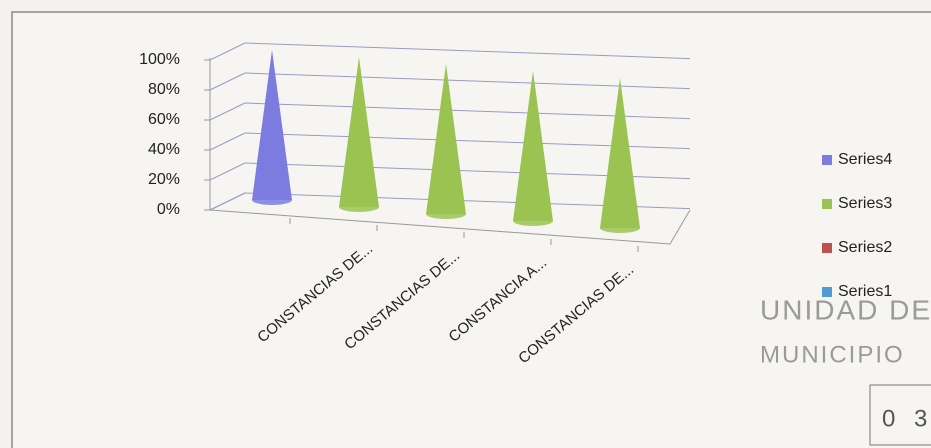  Describe the element at coordinates (865, 291) in the screenshot. I see `legend-label: Series1` at that location.